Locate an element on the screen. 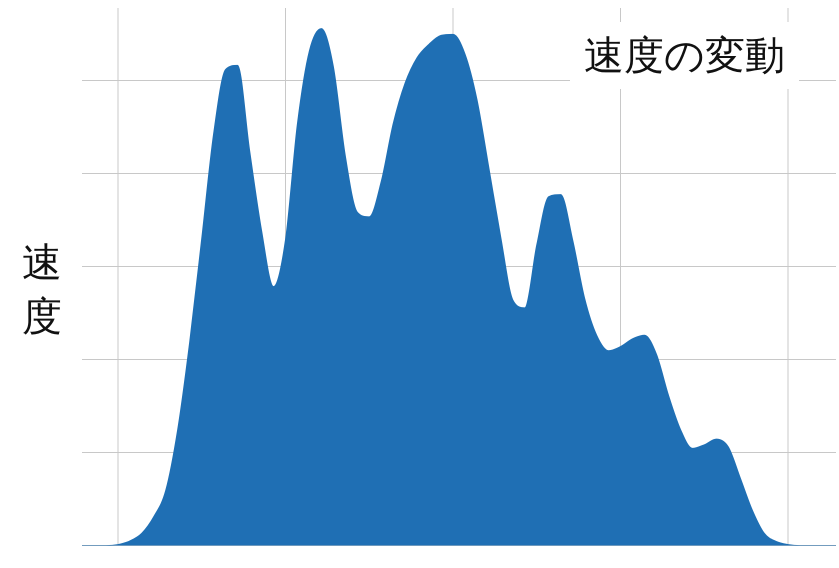 The height and width of the screenshot is (568, 839). y-axis-title: 速度 is located at coordinates (42, 290).